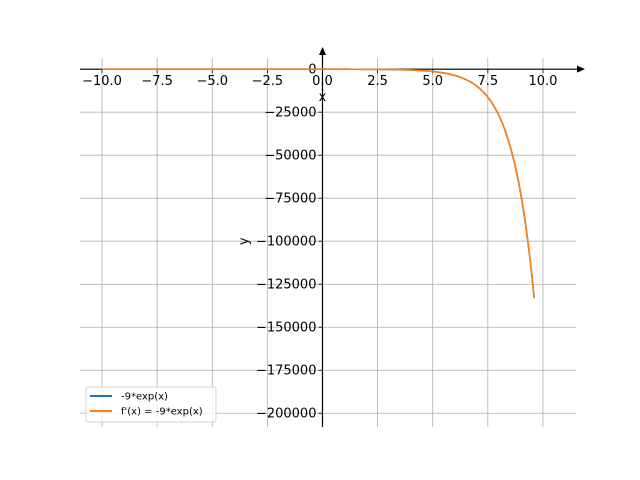 This screenshot has width=640, height=480. I want to click on x-ticks: −10.0 −7.5 −5.0 −2.5 0.0 2.5 5.0 7.5 10.0, so click(319, 79).